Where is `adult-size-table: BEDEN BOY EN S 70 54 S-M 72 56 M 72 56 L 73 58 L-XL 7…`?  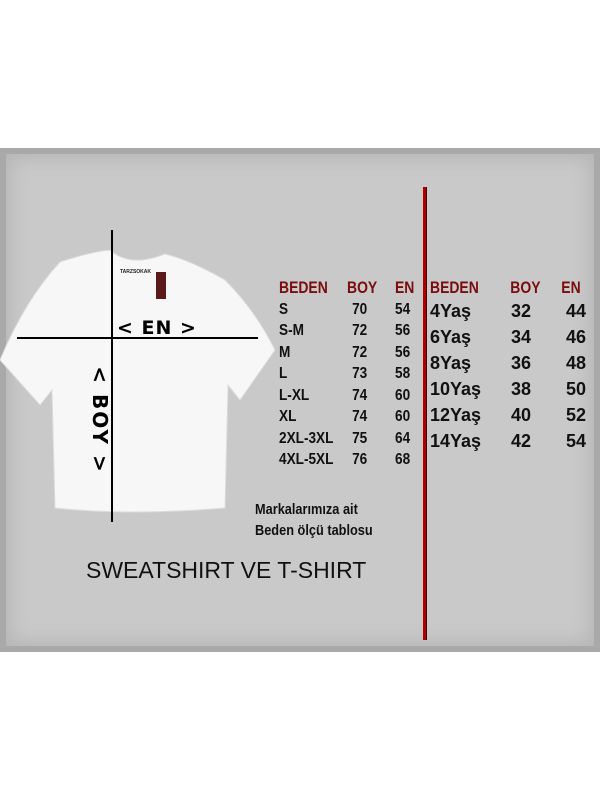 adult-size-table: BEDEN BOY EN S 70 54 S-M 72 56 M 72 56 L 73 58 L-XL 7… is located at coordinates (349, 374).